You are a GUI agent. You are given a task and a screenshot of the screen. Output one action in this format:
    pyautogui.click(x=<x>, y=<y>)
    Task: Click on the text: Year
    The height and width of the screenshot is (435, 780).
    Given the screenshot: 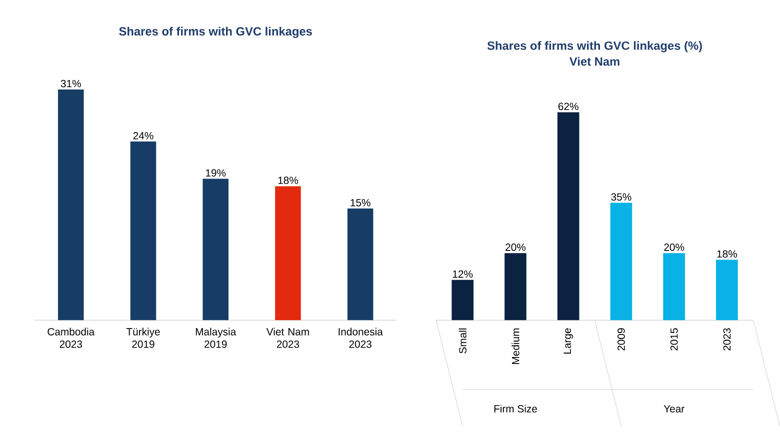 What is the action you would take?
    pyautogui.click(x=674, y=408)
    